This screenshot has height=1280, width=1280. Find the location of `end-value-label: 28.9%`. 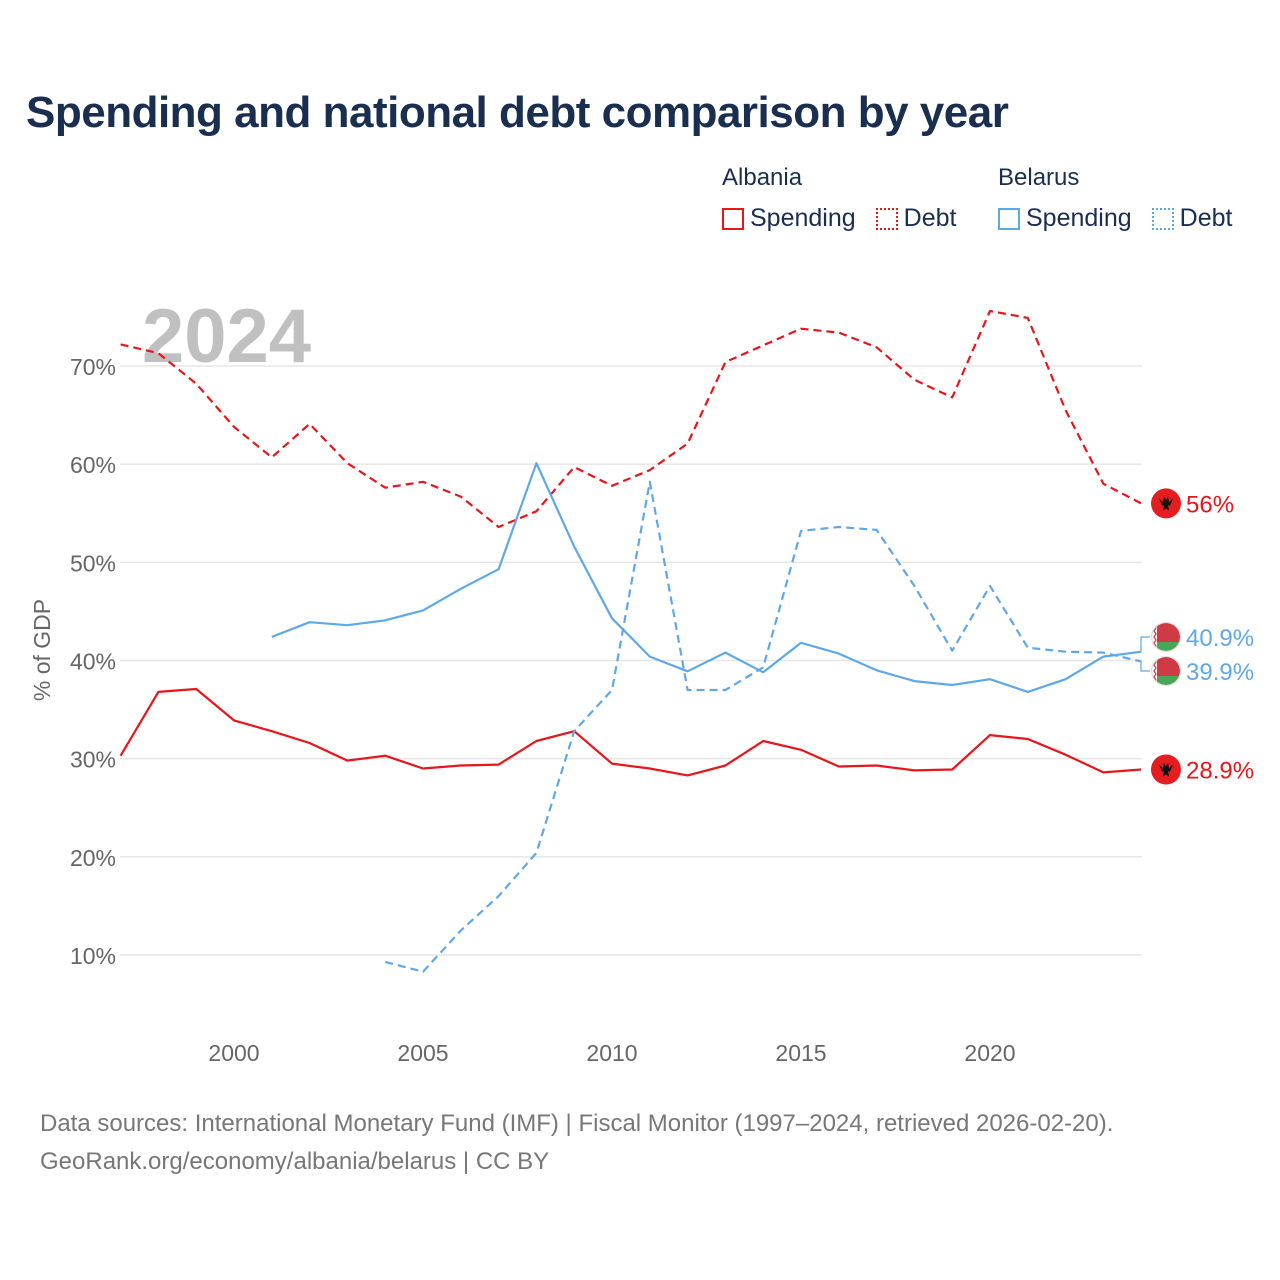

end-value-label: 28.9% is located at coordinates (1220, 770).